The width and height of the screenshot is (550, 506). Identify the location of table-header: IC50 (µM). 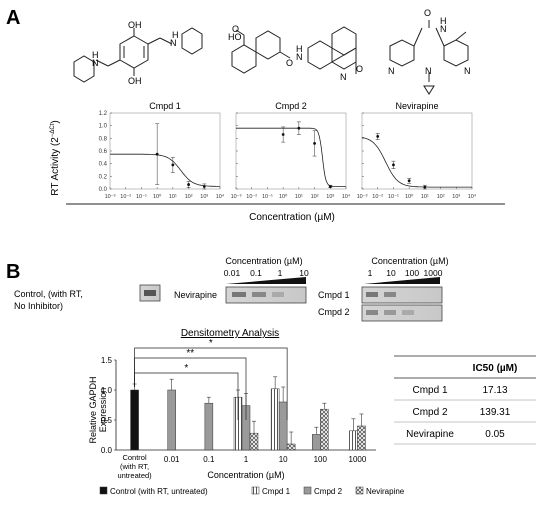
(495, 368).